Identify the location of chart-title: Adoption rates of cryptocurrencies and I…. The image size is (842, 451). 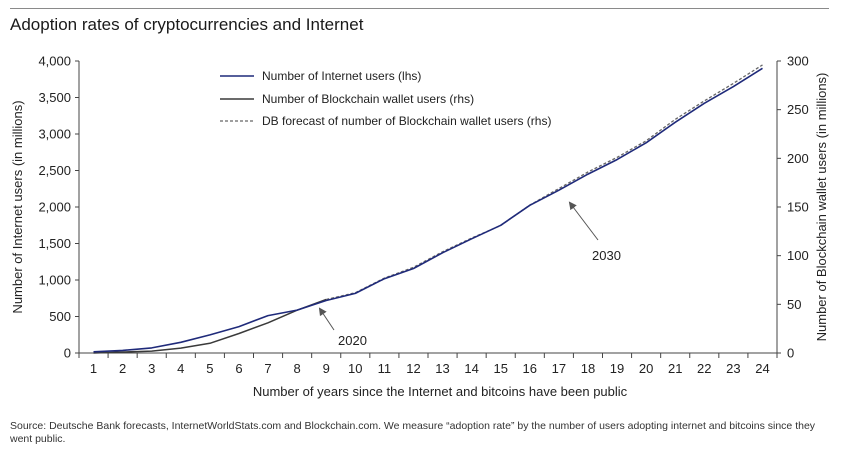
(187, 24).